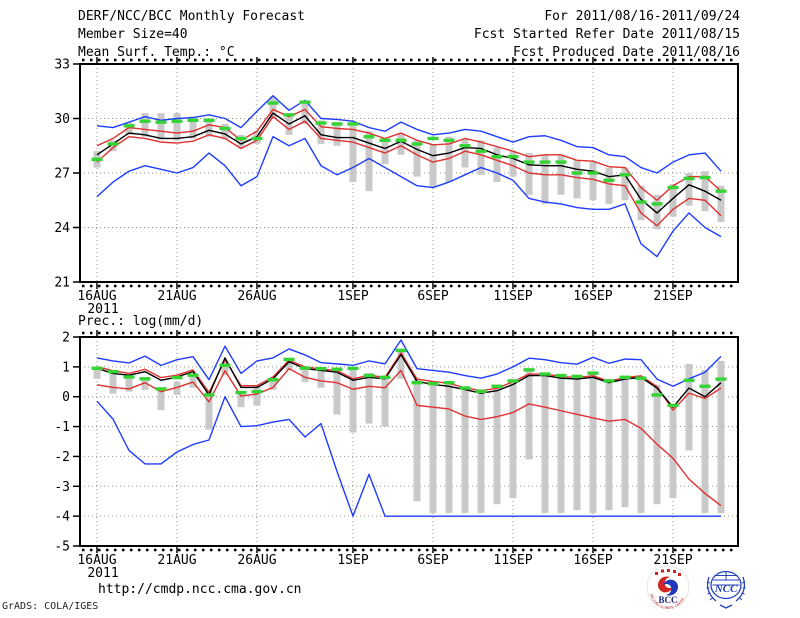 This screenshot has width=800, height=618. I want to click on bcc-logo-circle, so click(668, 587).